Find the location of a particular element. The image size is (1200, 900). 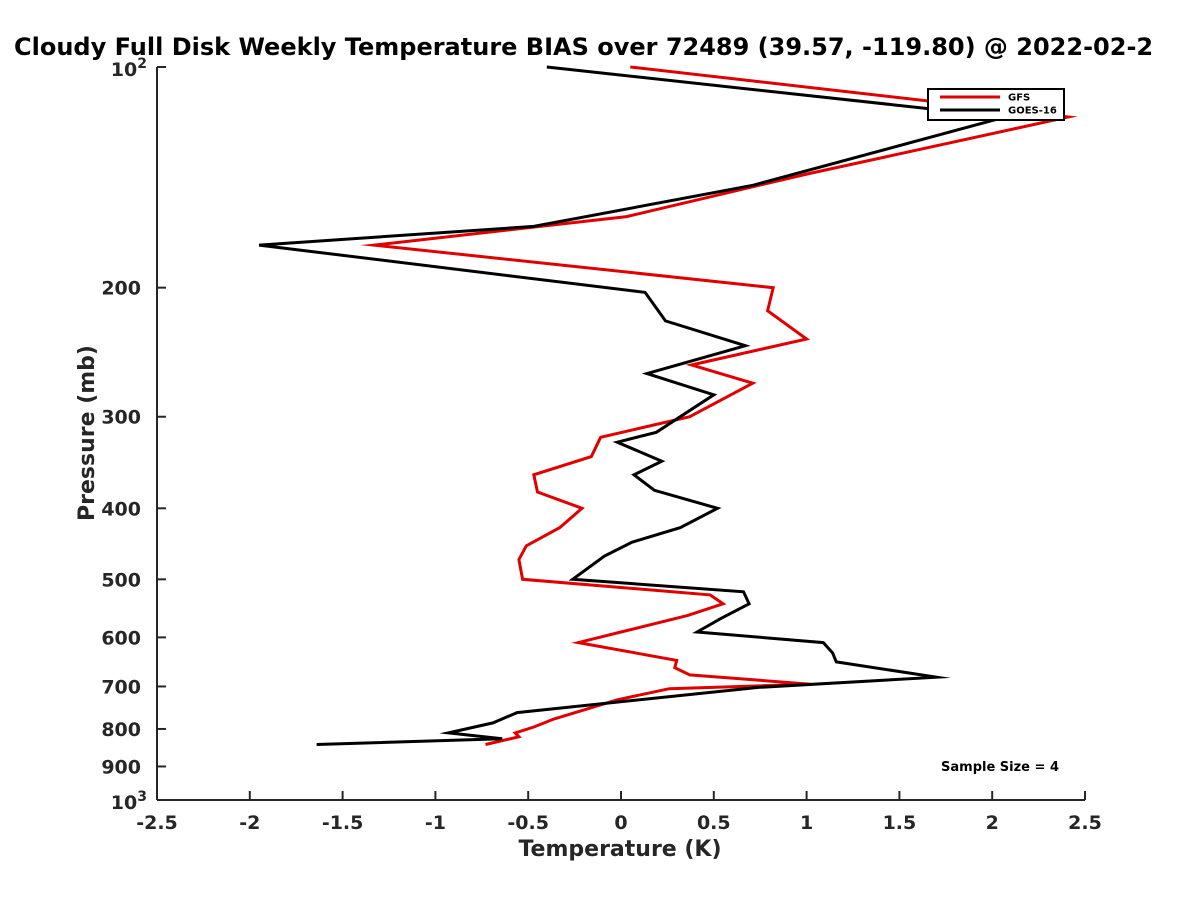

x-tick-label: -2 is located at coordinates (249, 823).